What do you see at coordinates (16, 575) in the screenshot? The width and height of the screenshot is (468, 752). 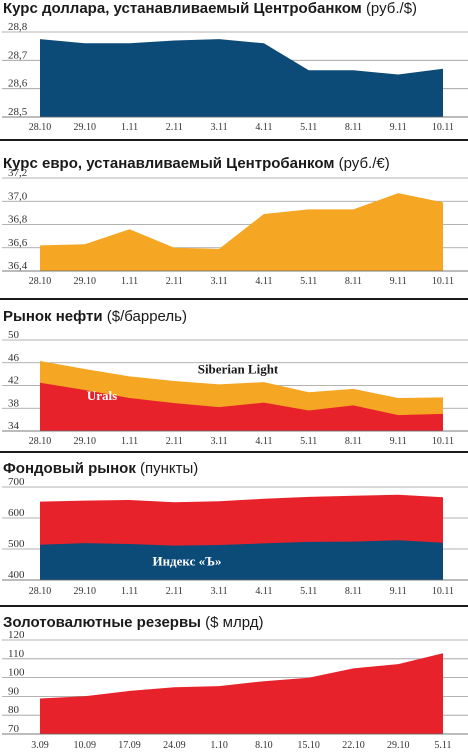 I see `y-tick-label: 400` at bounding box center [16, 575].